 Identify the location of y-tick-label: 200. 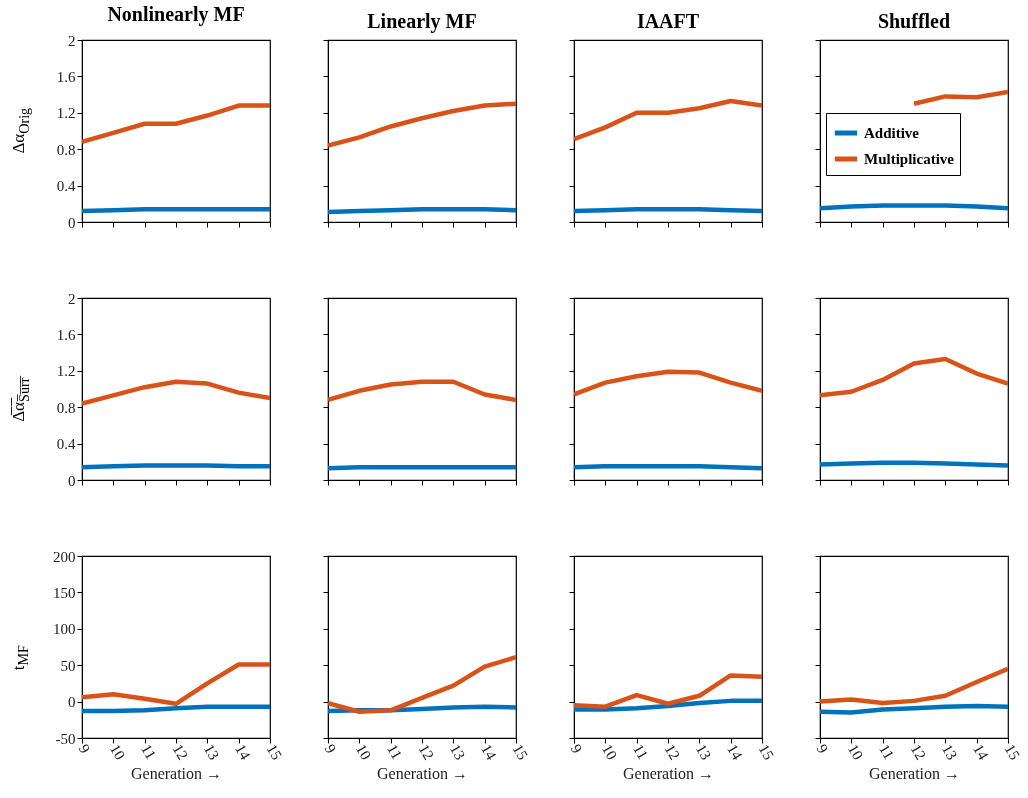
(64, 556).